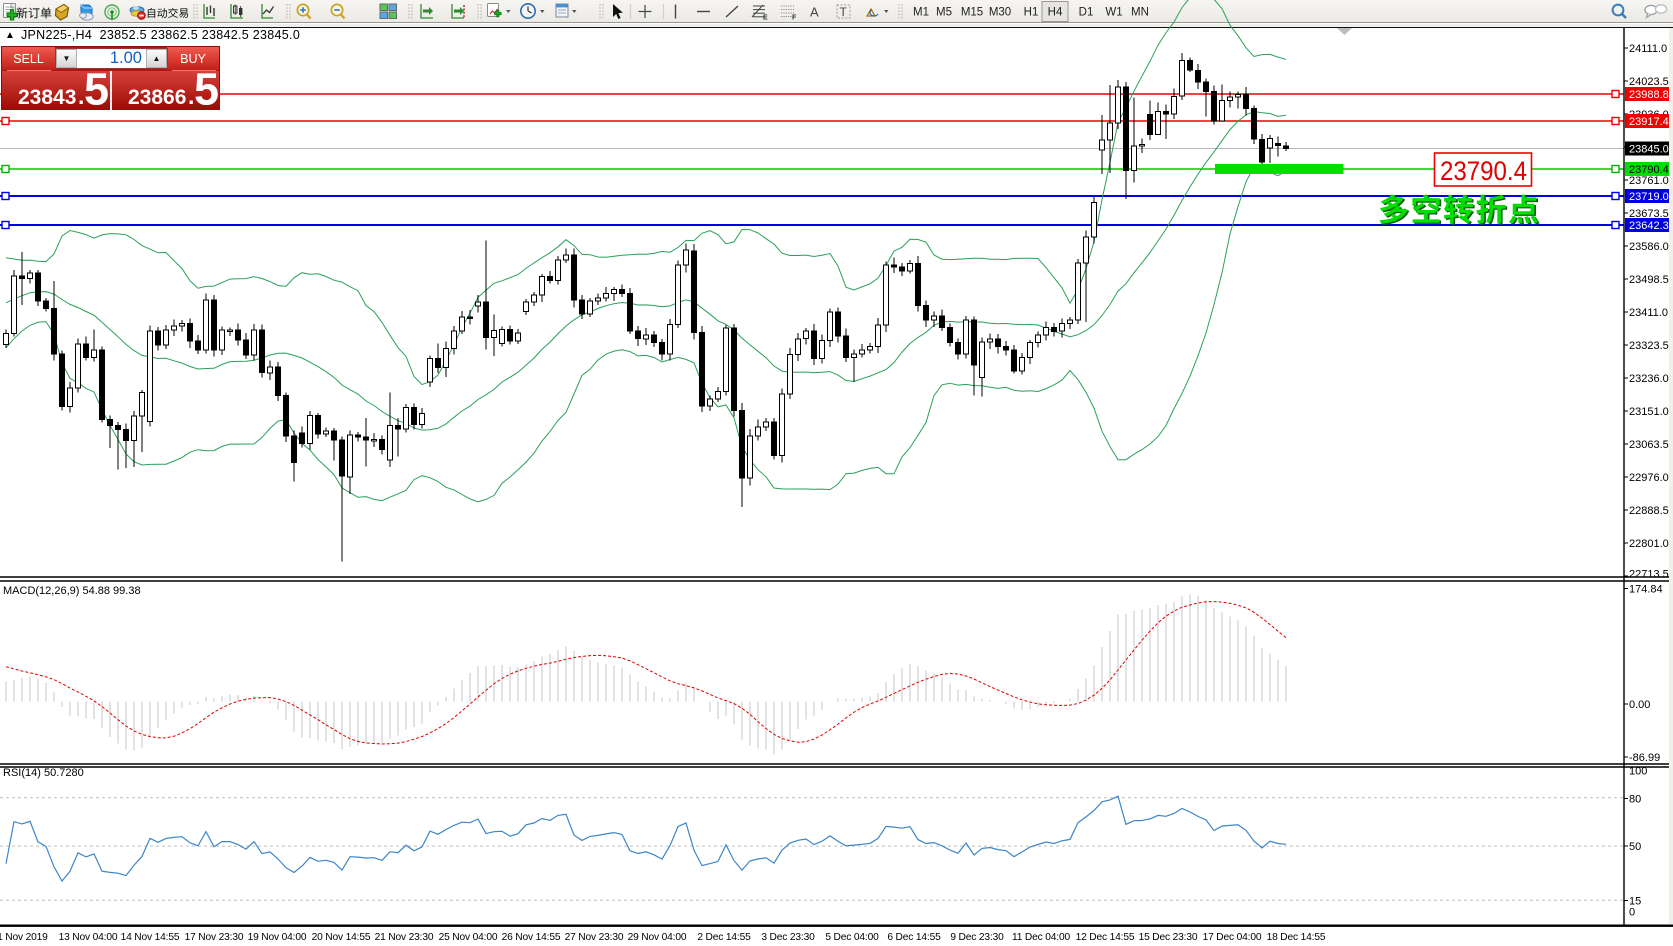 This screenshot has width=1673, height=946. I want to click on svg-text: 24111.0, so click(1648, 49).